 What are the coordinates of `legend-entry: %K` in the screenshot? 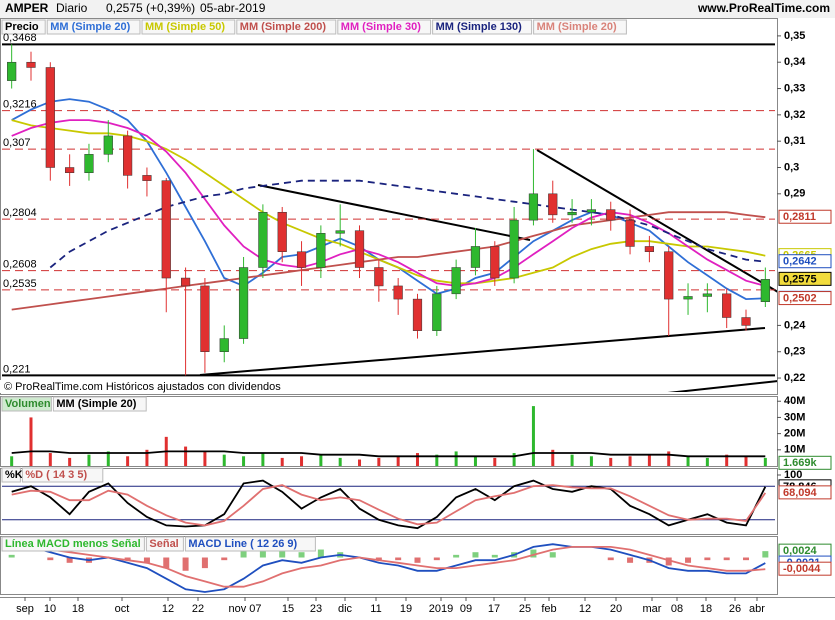 It's located at (14, 475).